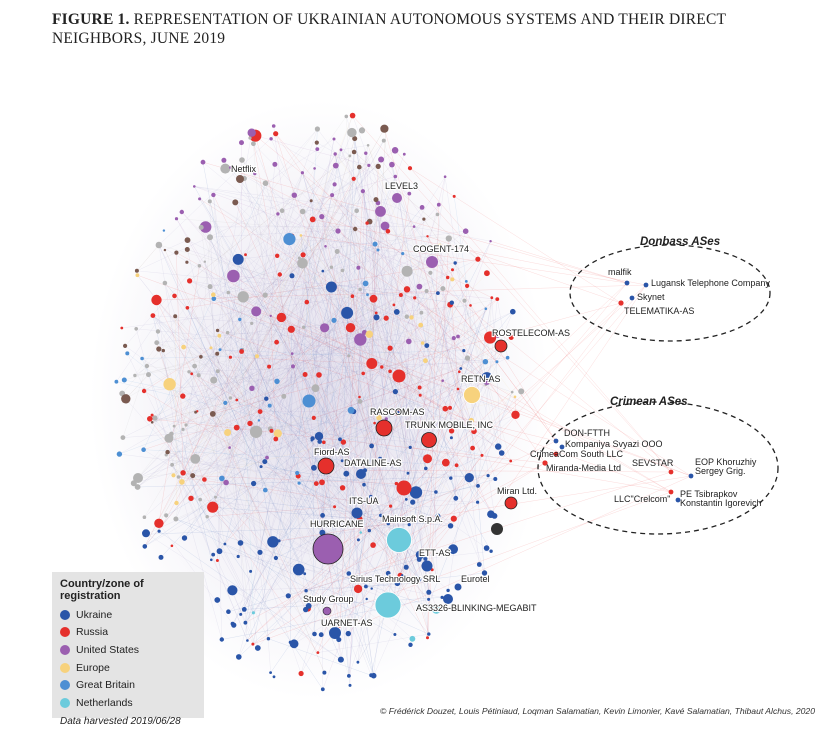  I want to click on legend-note: Data harvested 2019/06/28, so click(120, 721).